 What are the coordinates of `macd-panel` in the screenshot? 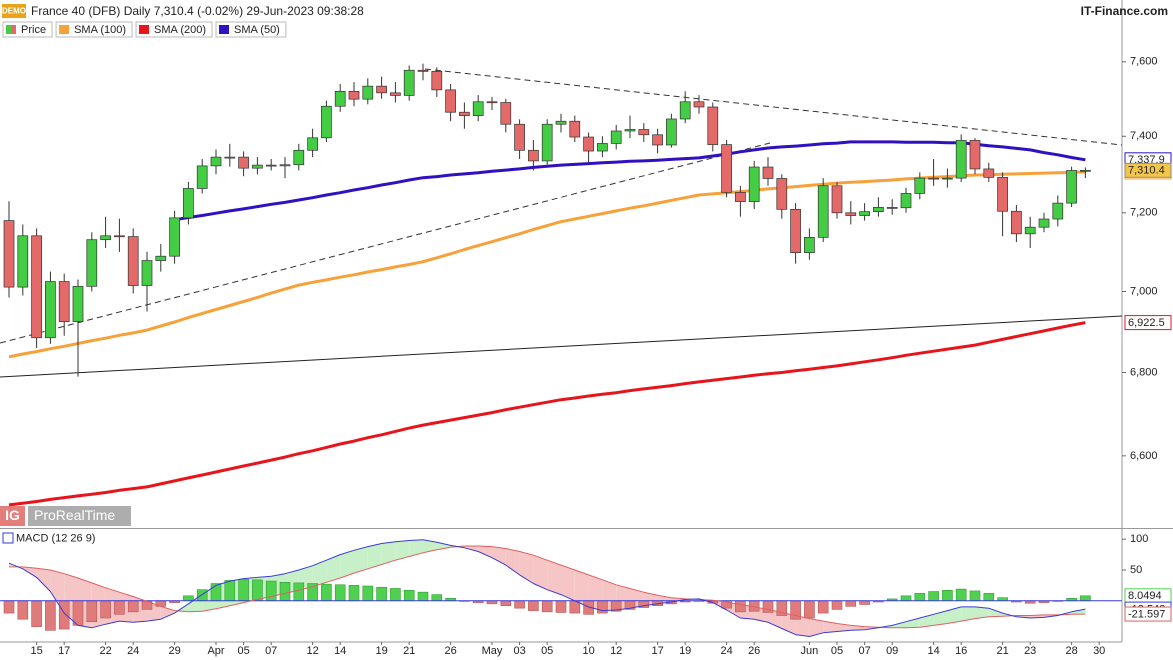 It's located at (561, 588).